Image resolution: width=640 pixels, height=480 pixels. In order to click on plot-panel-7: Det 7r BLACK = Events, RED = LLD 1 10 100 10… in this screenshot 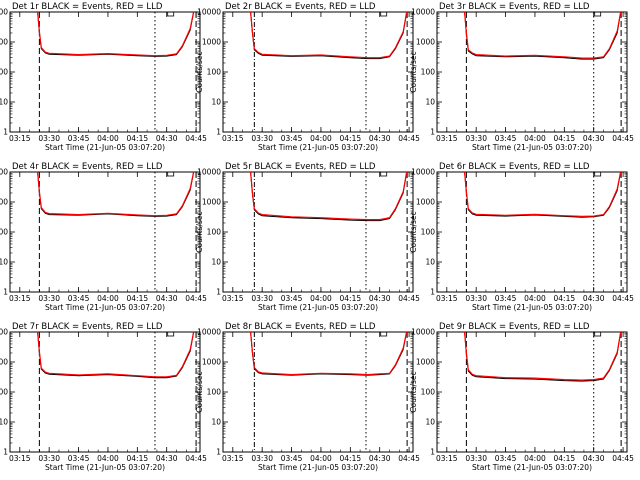, I will do `click(103, 397)`.